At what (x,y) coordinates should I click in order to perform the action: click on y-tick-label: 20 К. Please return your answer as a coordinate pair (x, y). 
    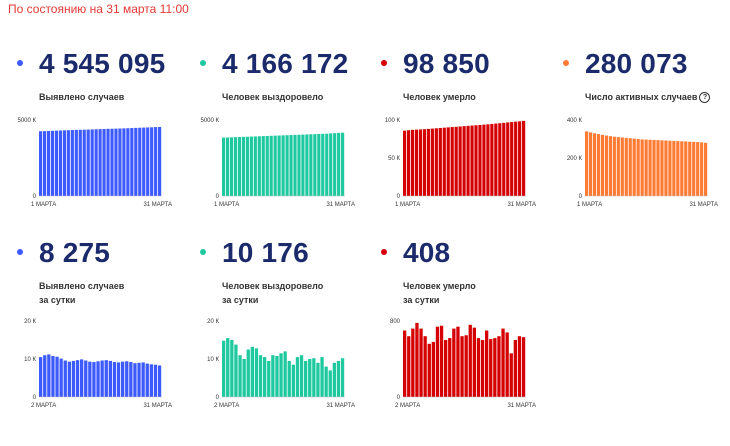
    Looking at the image, I should click on (213, 322).